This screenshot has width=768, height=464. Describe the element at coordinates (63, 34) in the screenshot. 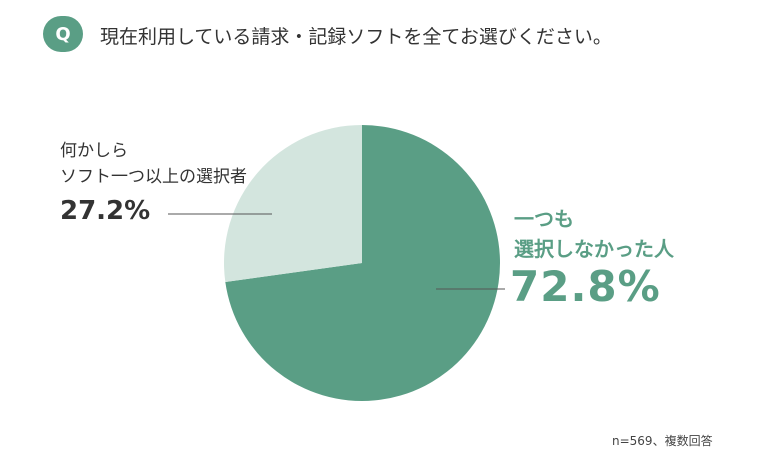

I see `question-badge: Q` at that location.